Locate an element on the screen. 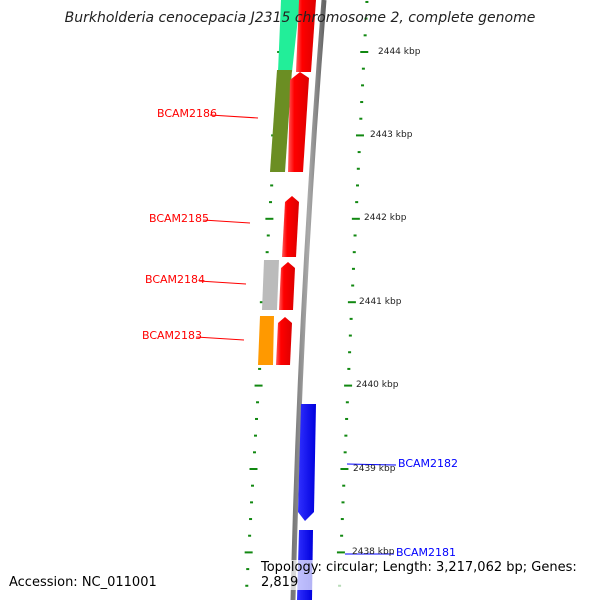 The height and width of the screenshot is (600, 600). kbp-label: 2442 kbp is located at coordinates (385, 218).